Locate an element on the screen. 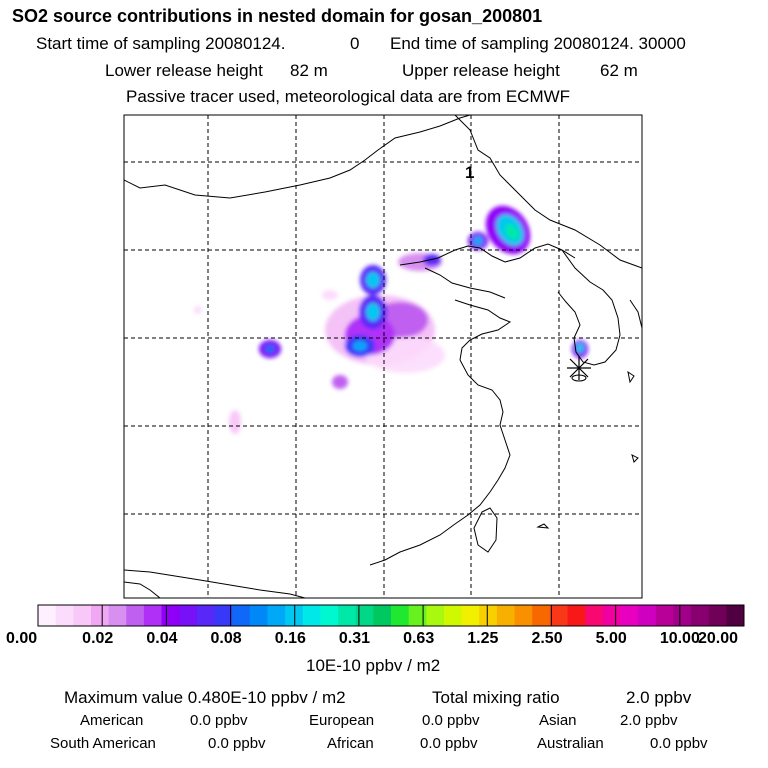 The width and height of the screenshot is (768, 768). upper-height-value: 62 m is located at coordinates (619, 70).